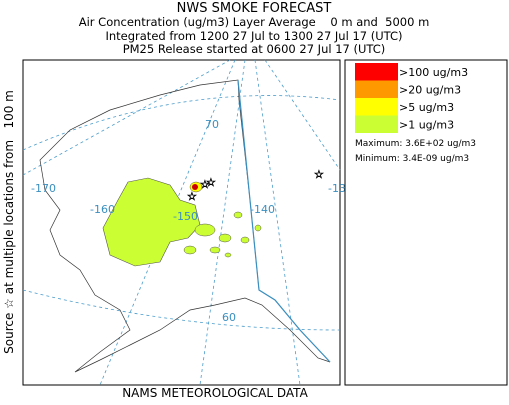 This screenshot has height=405, width=509. Describe the element at coordinates (284, 221) in the screenshot. I see `border` at that location.